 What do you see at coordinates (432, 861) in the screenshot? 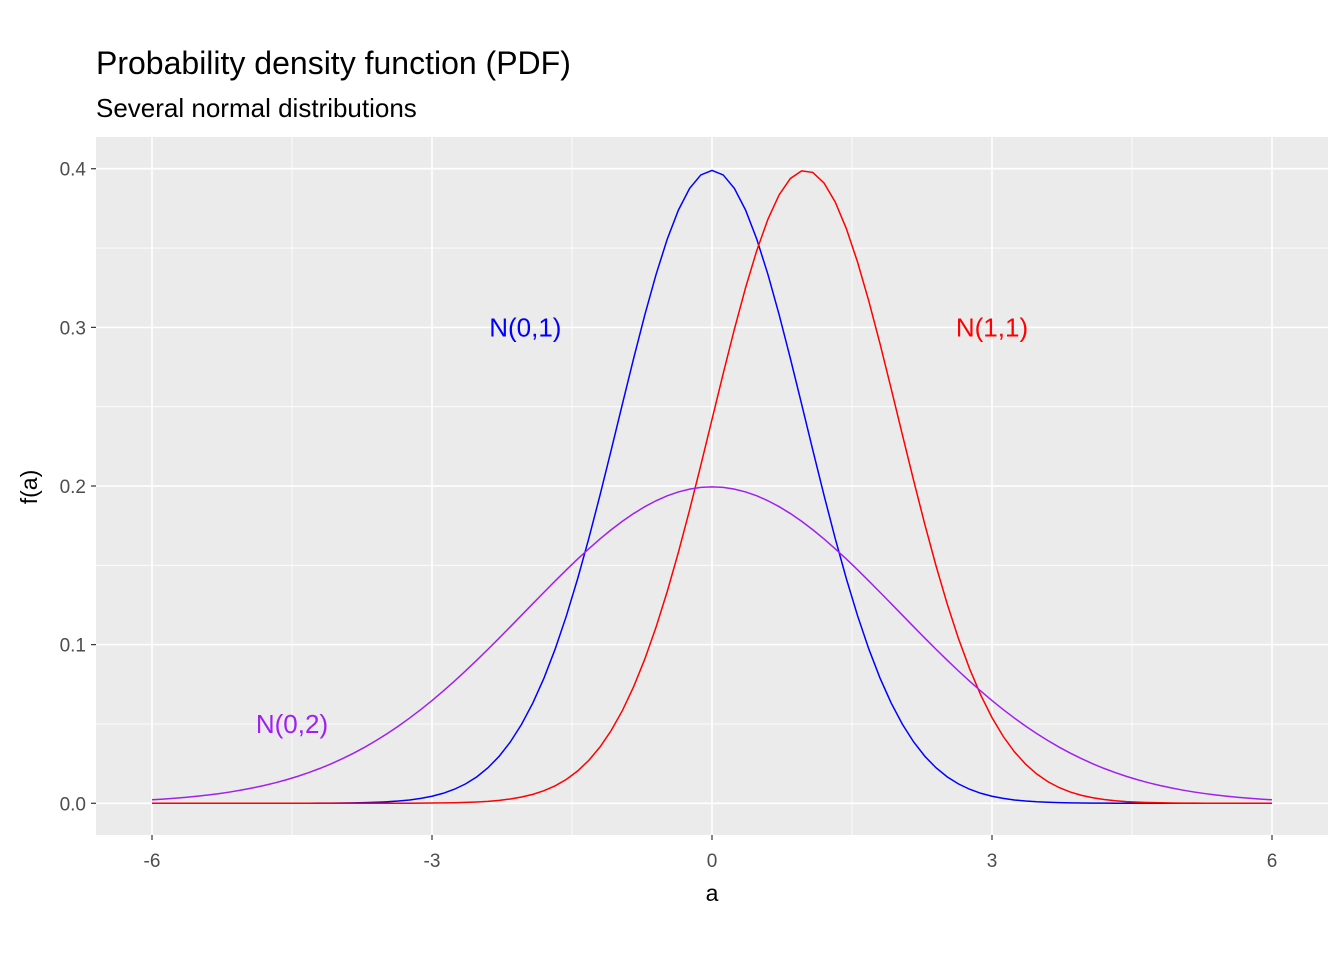
I see `x-tick-label: -3` at bounding box center [432, 861].